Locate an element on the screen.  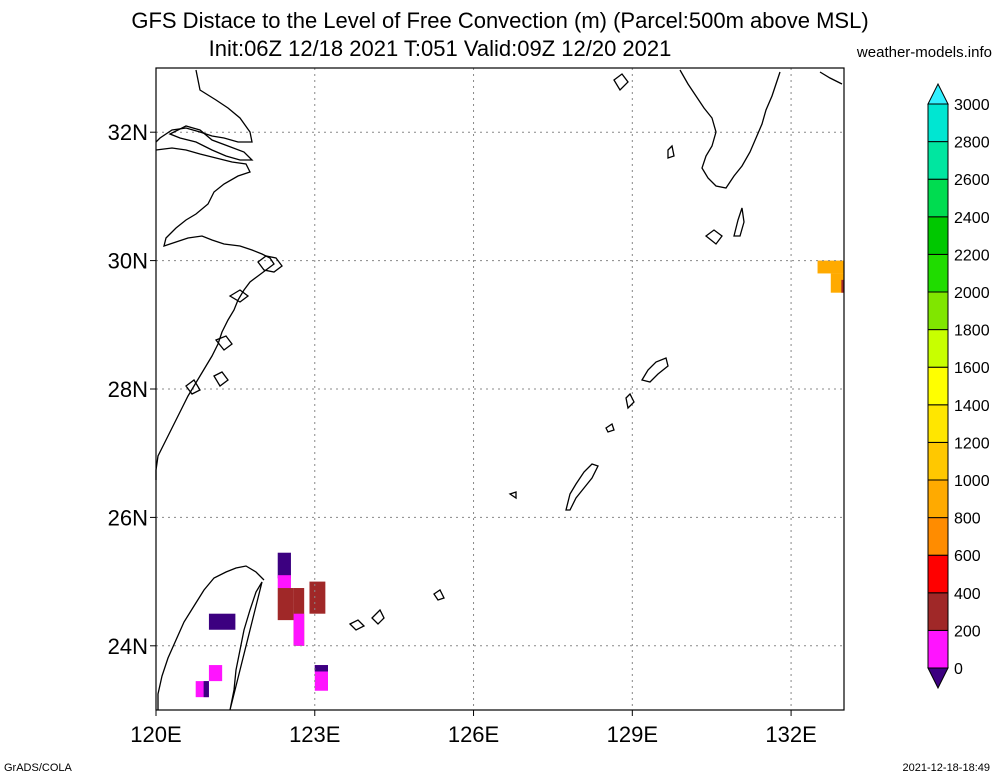
amami-island is located at coordinates (654, 370).